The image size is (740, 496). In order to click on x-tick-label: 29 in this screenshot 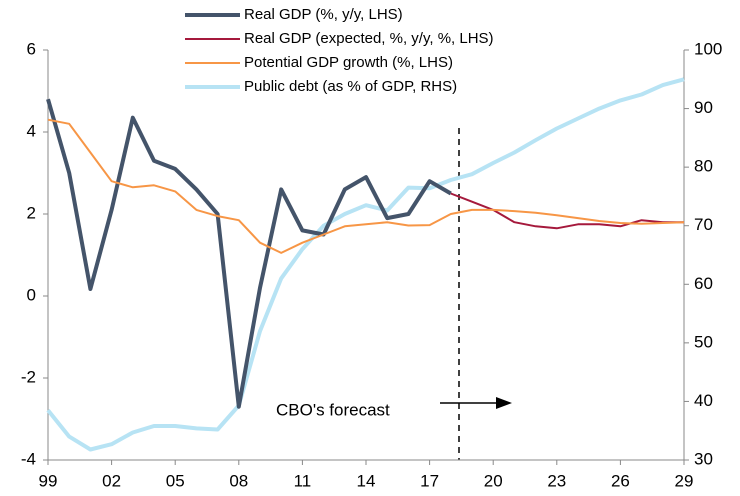, I will do `click(684, 480)`.